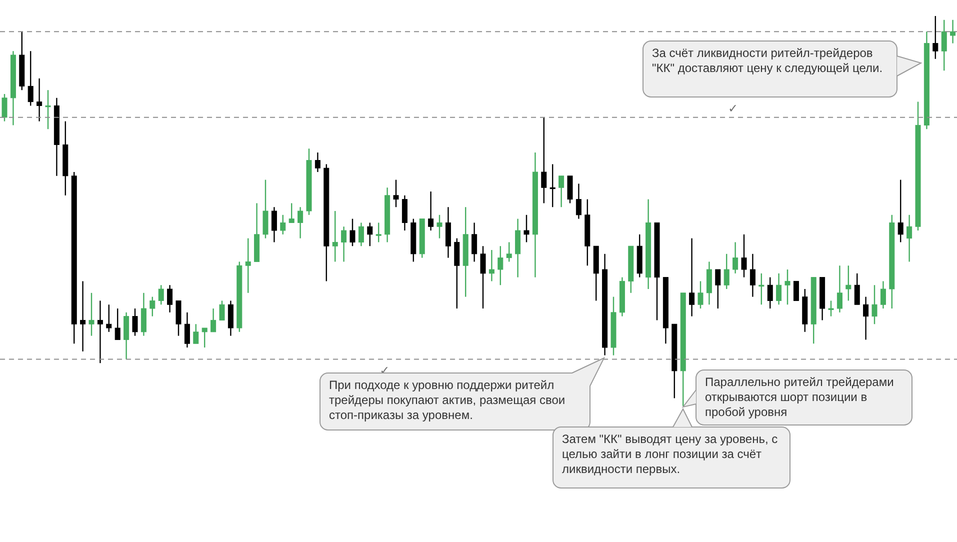 The width and height of the screenshot is (957, 542). I want to click on annotation: Параллельно ритейл трейдерами открываются шорт позиции в пробой уровня, so click(800, 397).